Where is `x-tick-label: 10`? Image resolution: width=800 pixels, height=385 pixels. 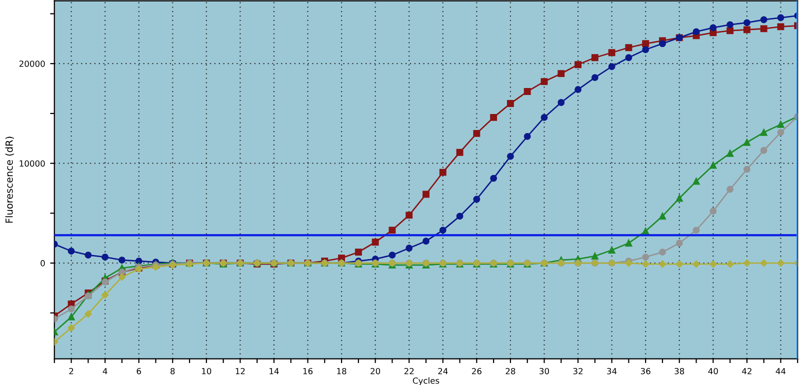
x-tick-label: 10 is located at coordinates (207, 371).